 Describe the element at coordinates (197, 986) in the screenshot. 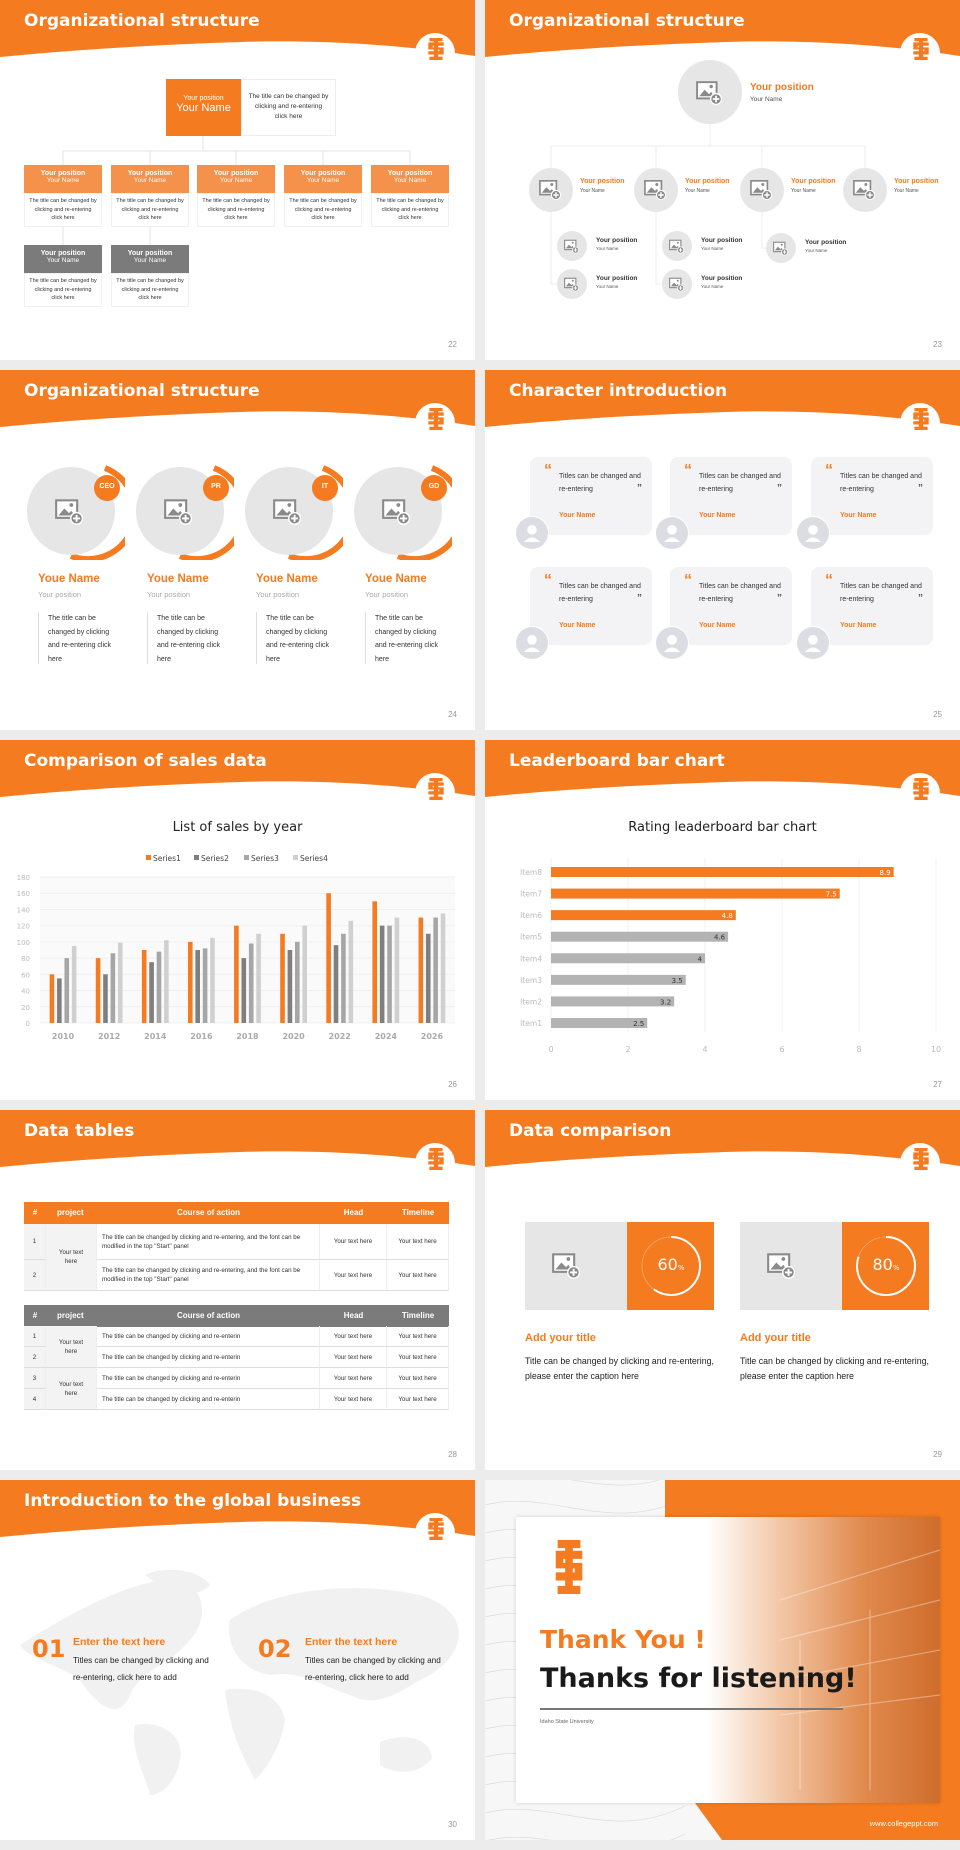

I see `bar-series2-2016` at that location.